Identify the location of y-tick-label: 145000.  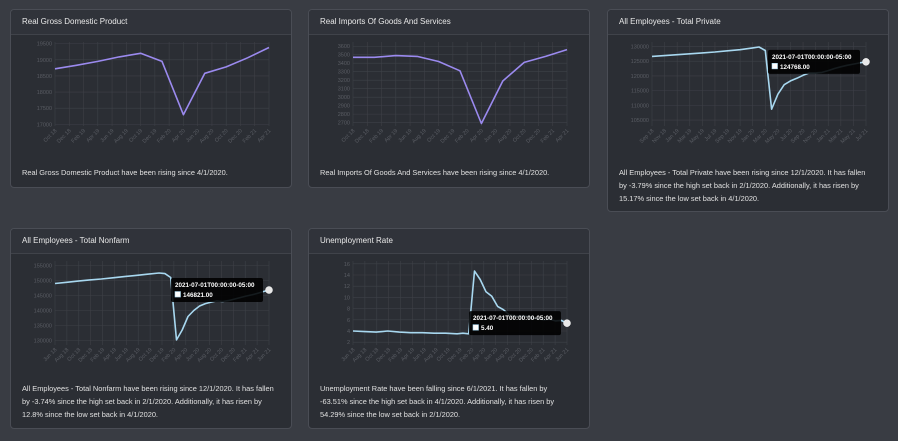
(43, 297).